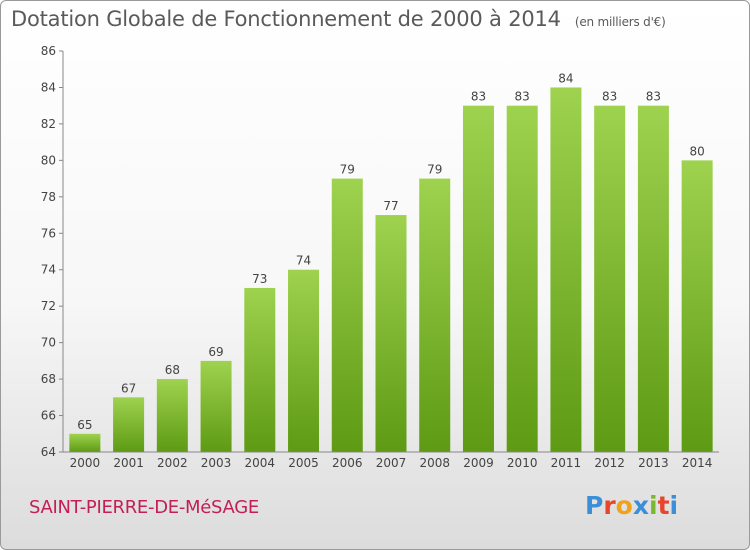 The height and width of the screenshot is (550, 750). Describe the element at coordinates (303, 261) in the screenshot. I see `bar-value-label: 74` at that location.